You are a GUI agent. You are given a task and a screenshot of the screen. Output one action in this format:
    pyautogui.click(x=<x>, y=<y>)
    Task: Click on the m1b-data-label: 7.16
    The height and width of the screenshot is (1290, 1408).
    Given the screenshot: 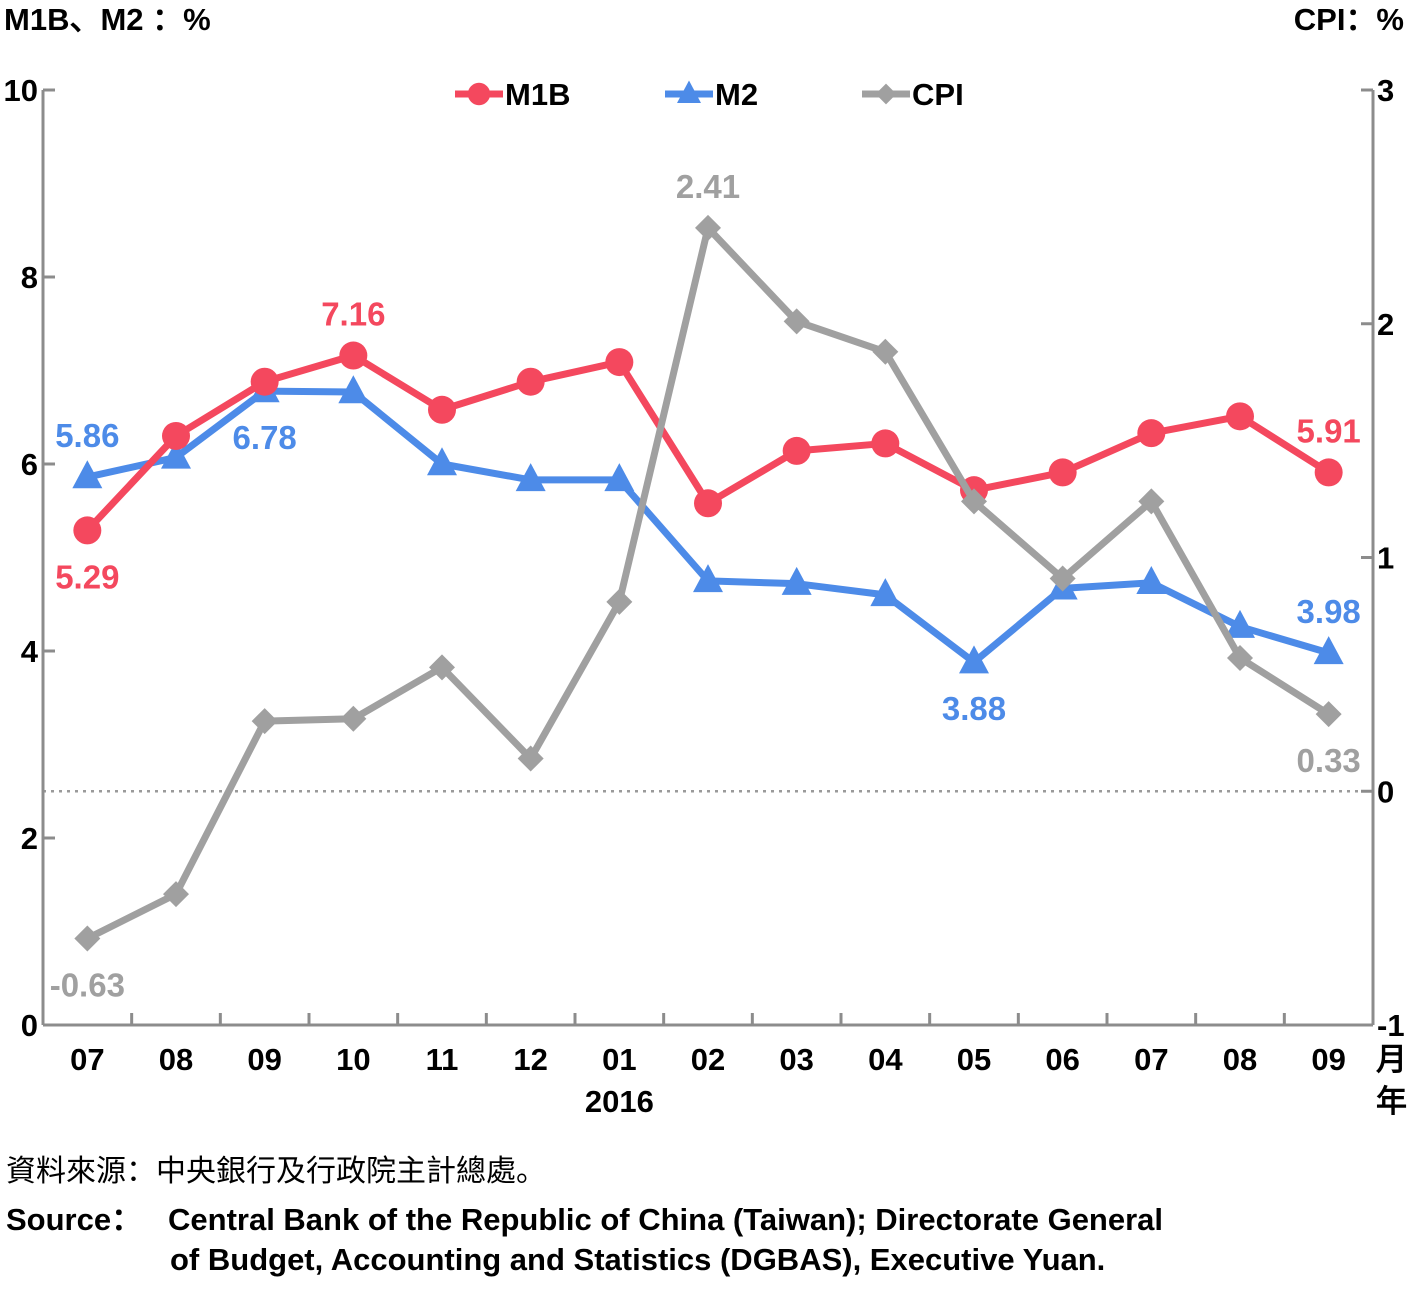 What is the action you would take?
    pyautogui.click(x=353, y=314)
    